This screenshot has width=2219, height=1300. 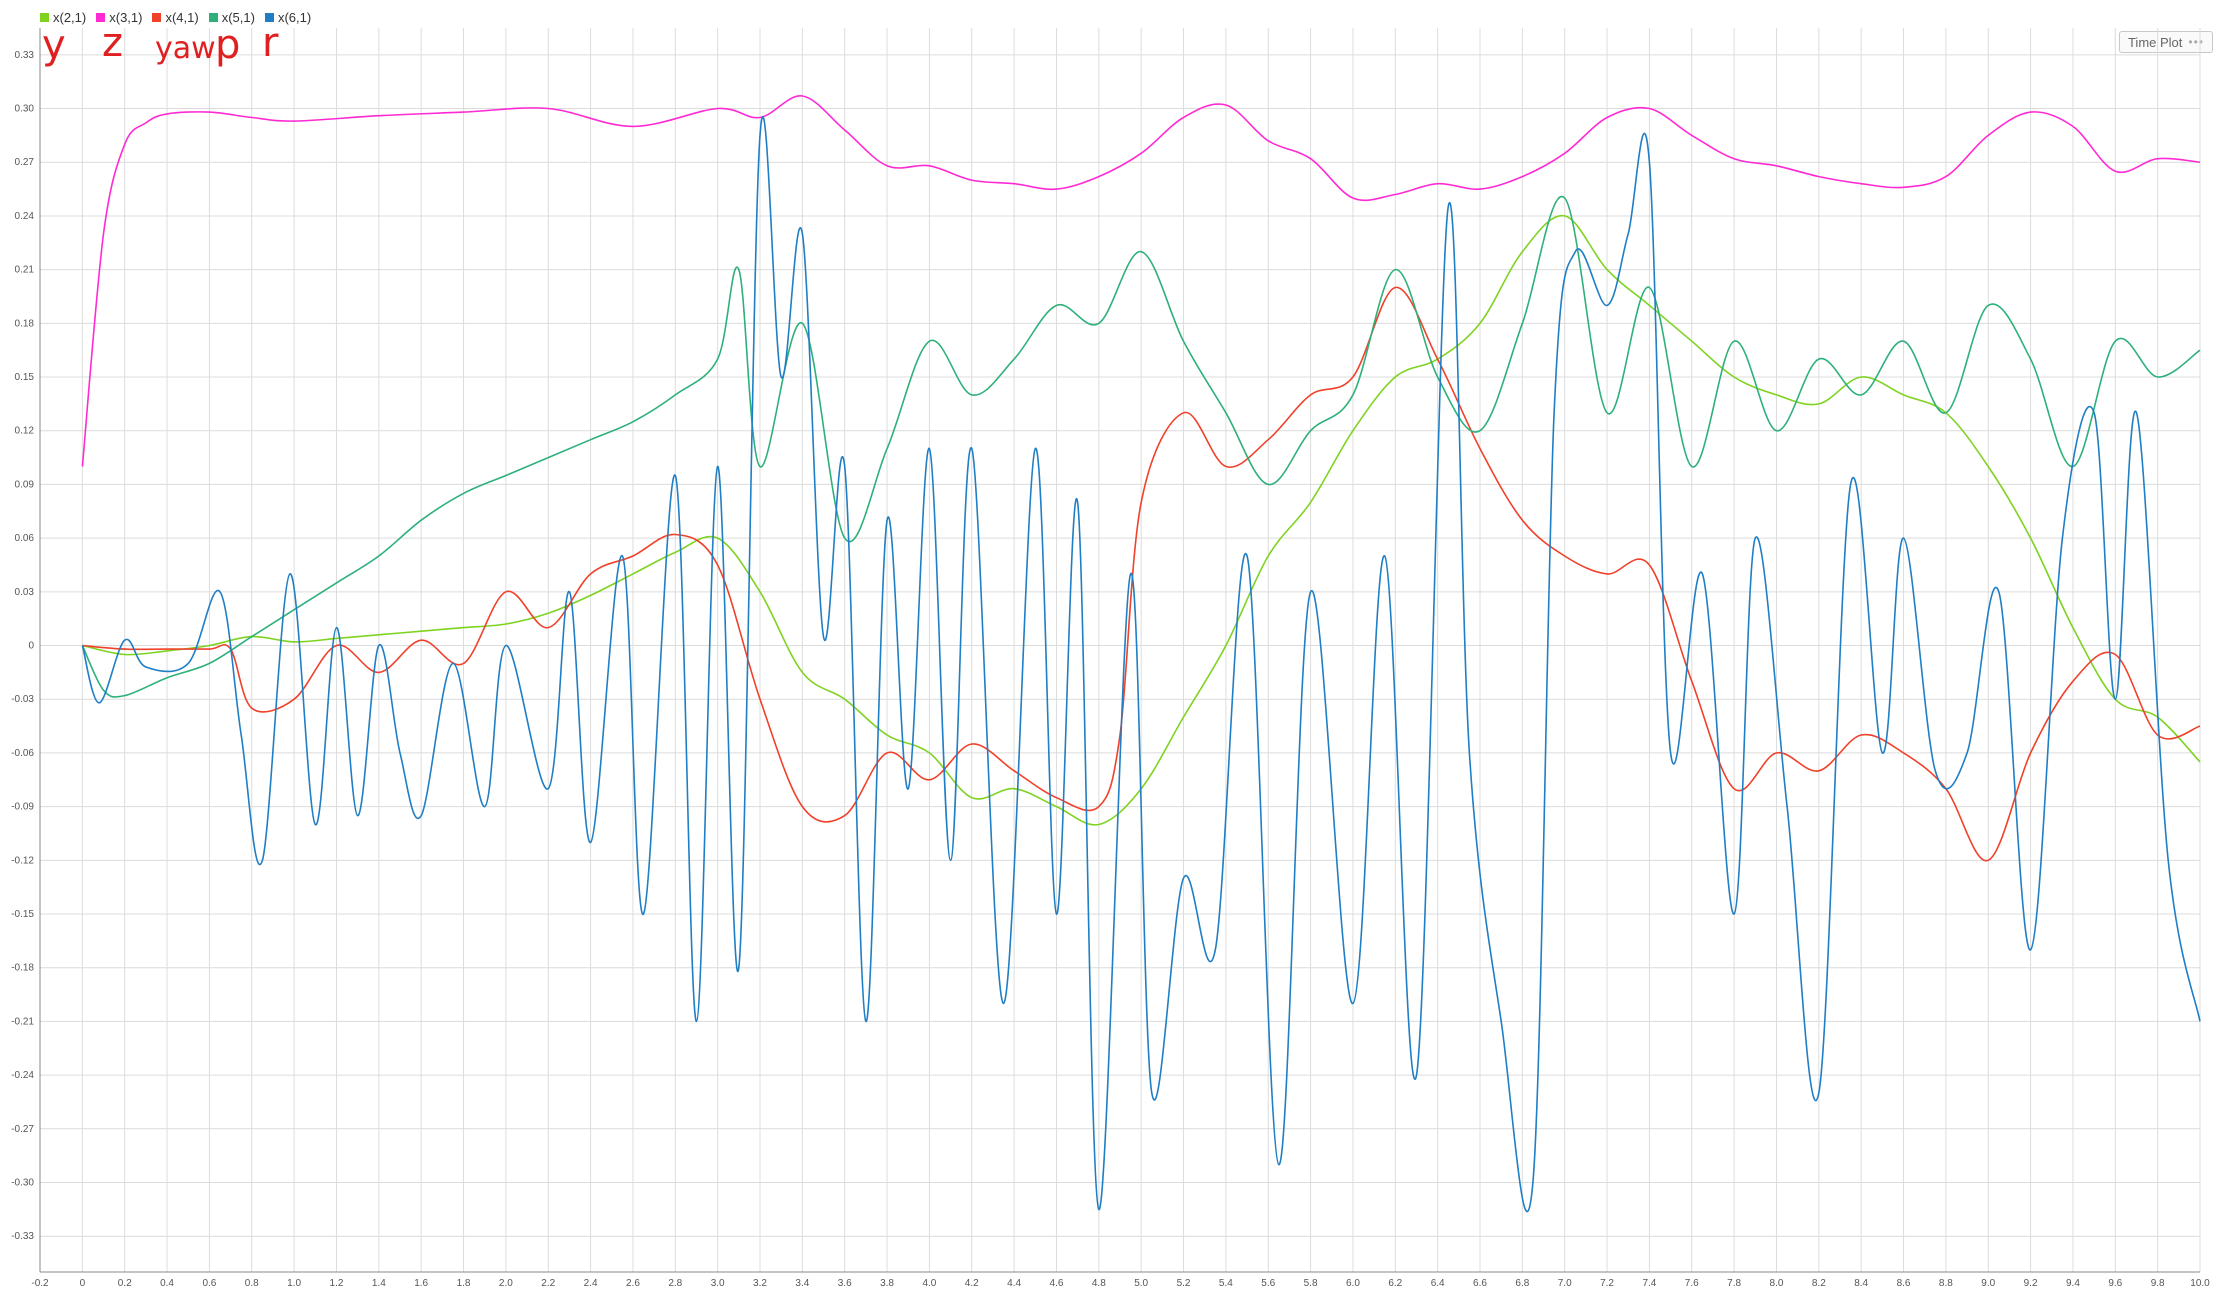 I want to click on annotation-z: z, so click(x=112, y=43).